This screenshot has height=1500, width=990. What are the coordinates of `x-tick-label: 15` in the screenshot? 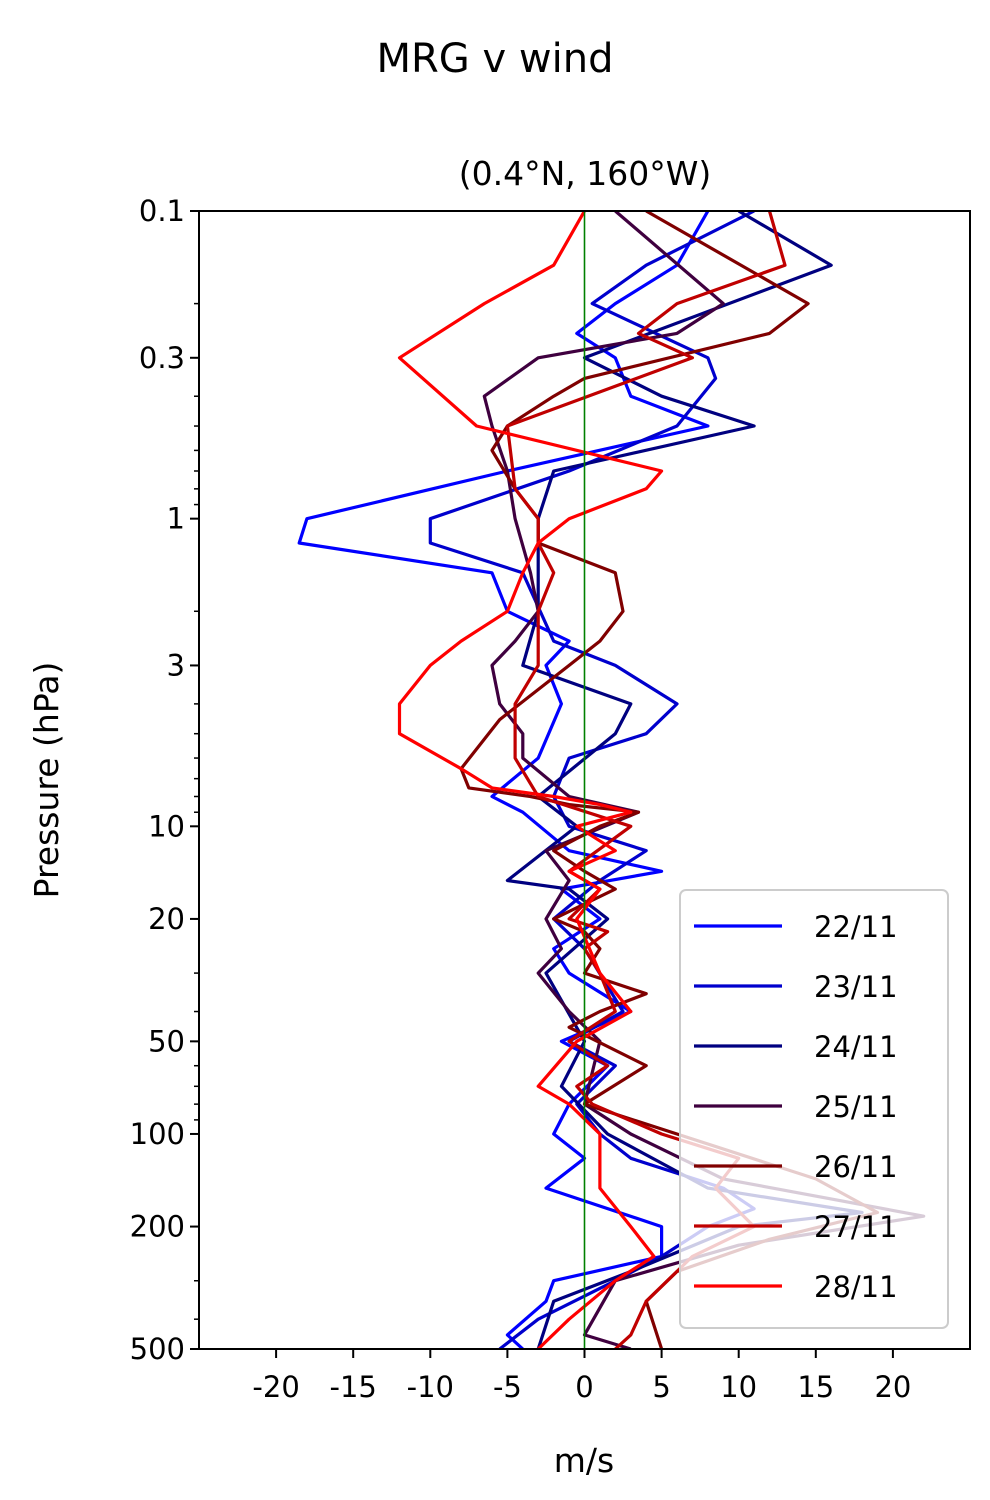 It's located at (815, 1387).